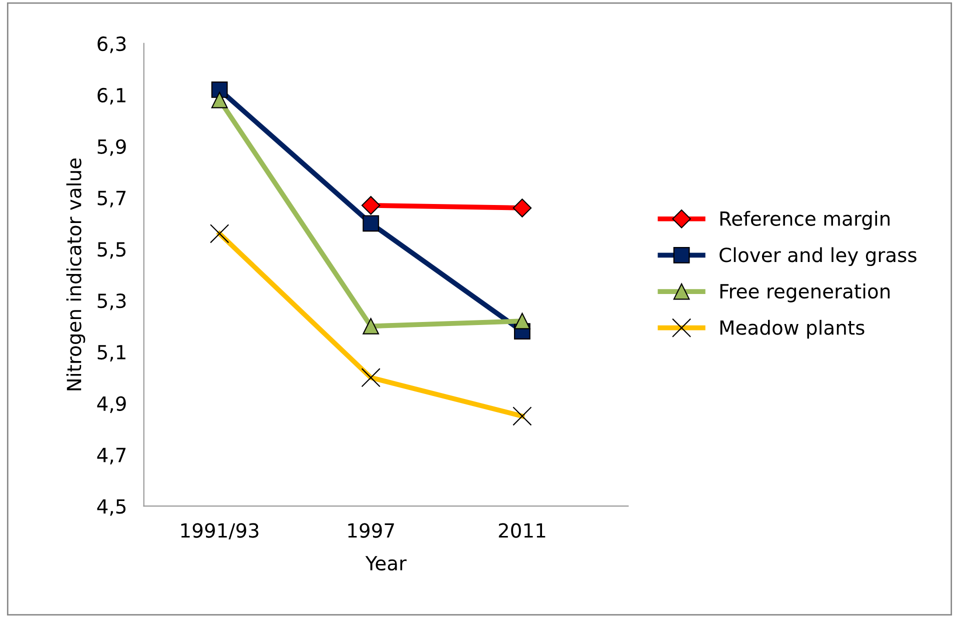 The height and width of the screenshot is (621, 959). I want to click on legend-label: Reference margin, so click(805, 220).